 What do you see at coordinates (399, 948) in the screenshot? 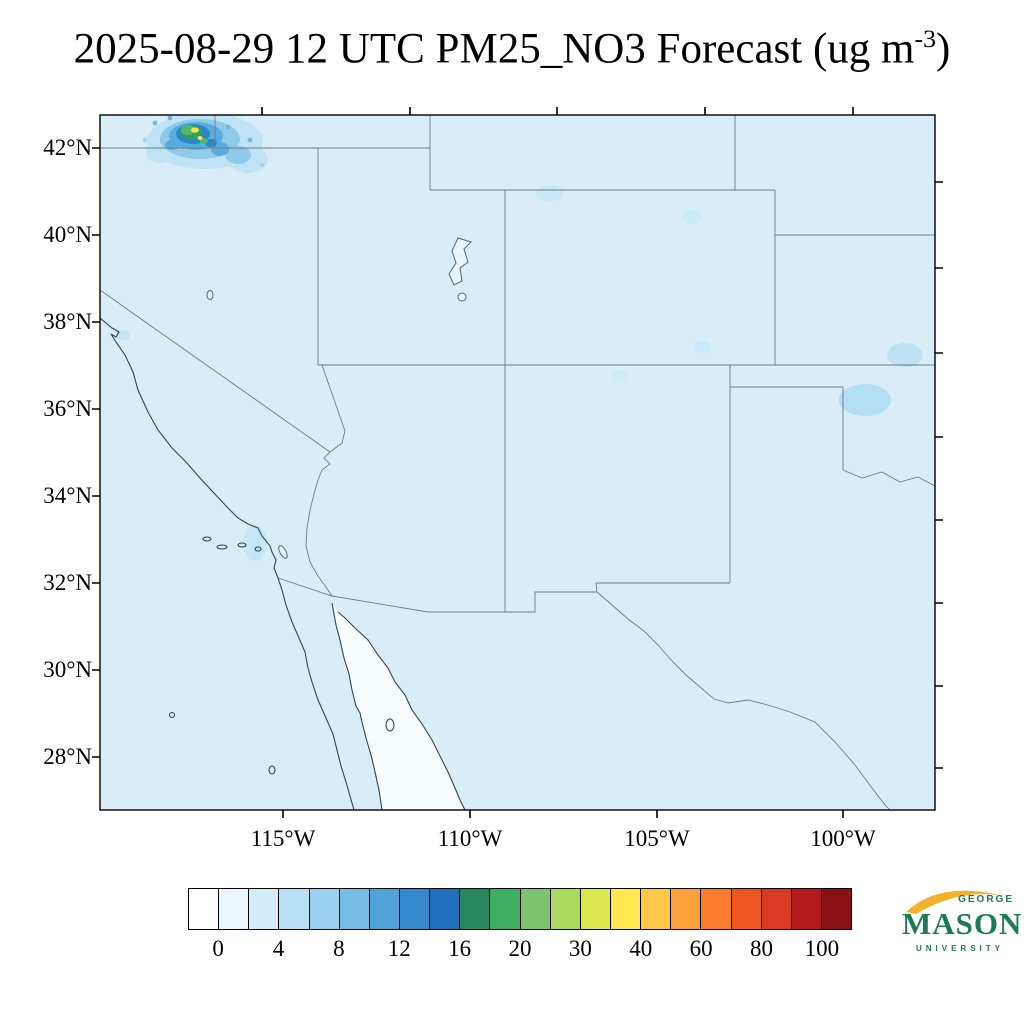
I see `colorbar-tick-label: 12` at bounding box center [399, 948].